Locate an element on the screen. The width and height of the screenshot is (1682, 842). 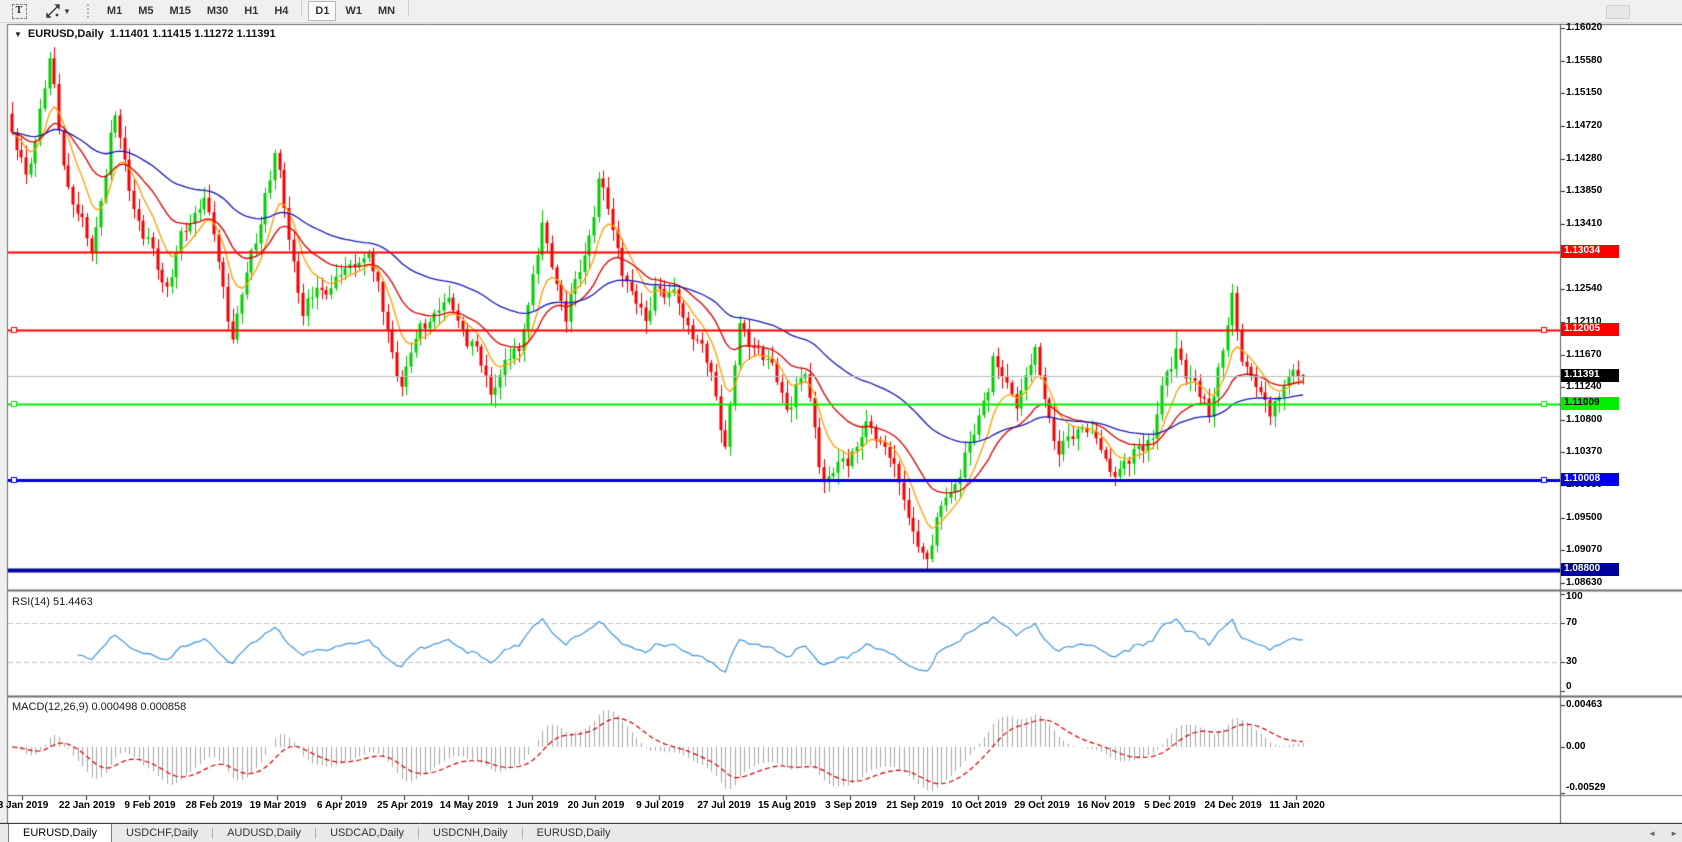
timeframe-button-mn: MN is located at coordinates (386, 11).